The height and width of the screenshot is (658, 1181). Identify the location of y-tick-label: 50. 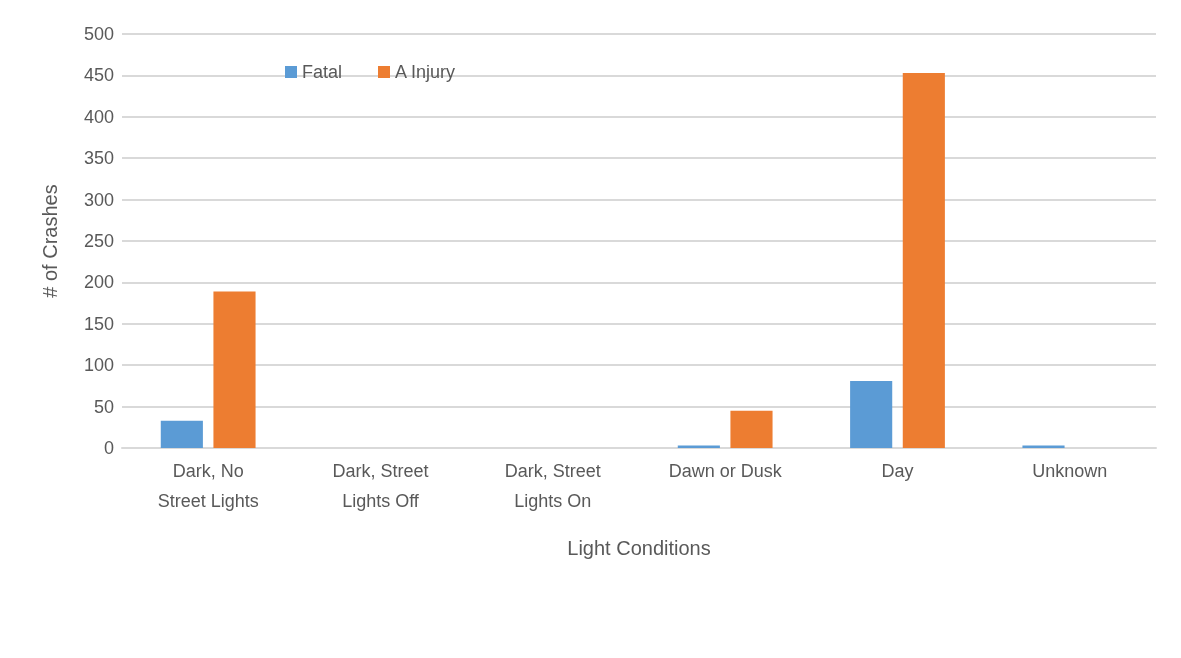
(103, 406).